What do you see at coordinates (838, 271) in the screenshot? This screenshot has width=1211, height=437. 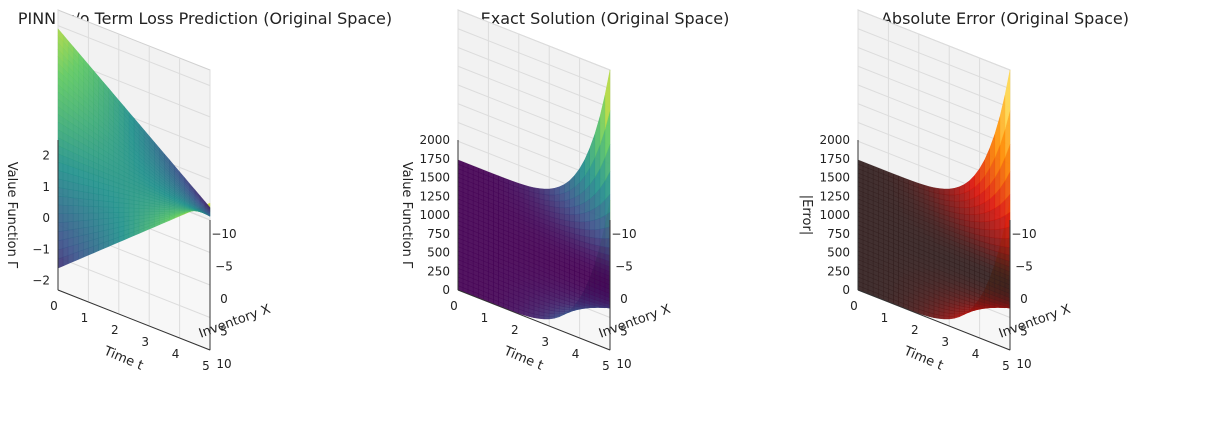 I see `z-tick-label: 250` at bounding box center [838, 271].